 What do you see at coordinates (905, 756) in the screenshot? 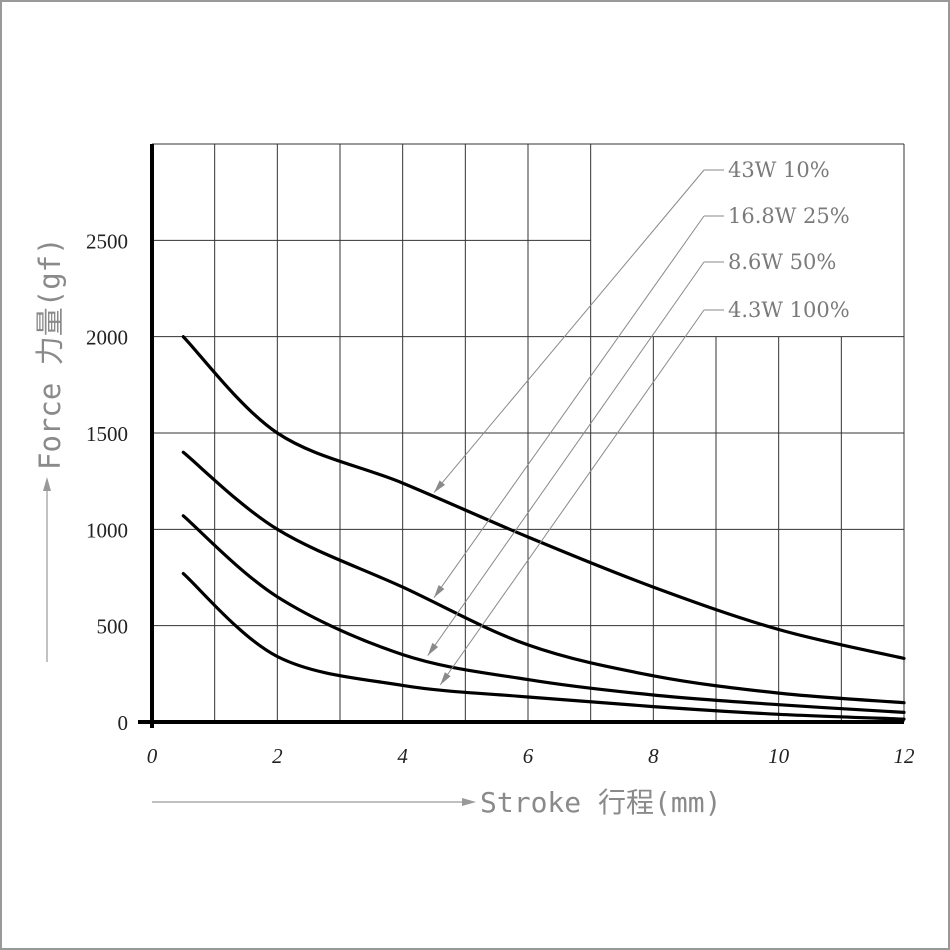
I see `x-tick-label: 12` at bounding box center [905, 756].